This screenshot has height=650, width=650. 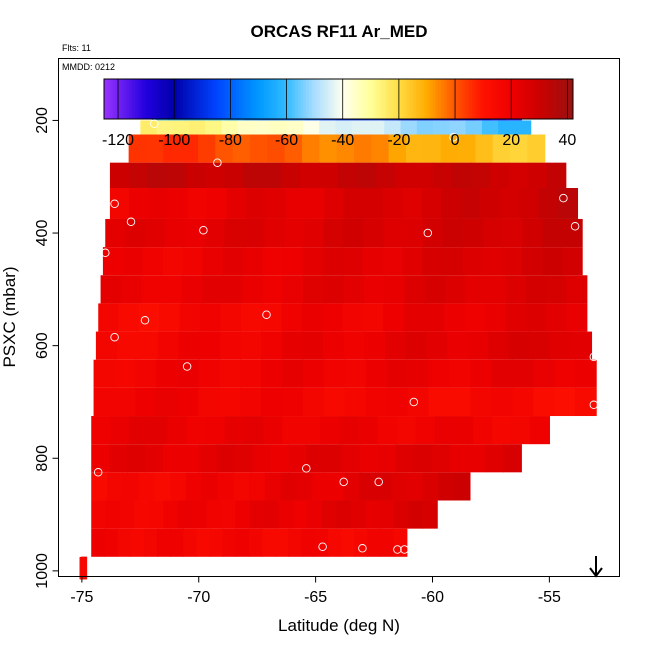 I want to click on date-note: MMDD: 0212, so click(x=88, y=67).